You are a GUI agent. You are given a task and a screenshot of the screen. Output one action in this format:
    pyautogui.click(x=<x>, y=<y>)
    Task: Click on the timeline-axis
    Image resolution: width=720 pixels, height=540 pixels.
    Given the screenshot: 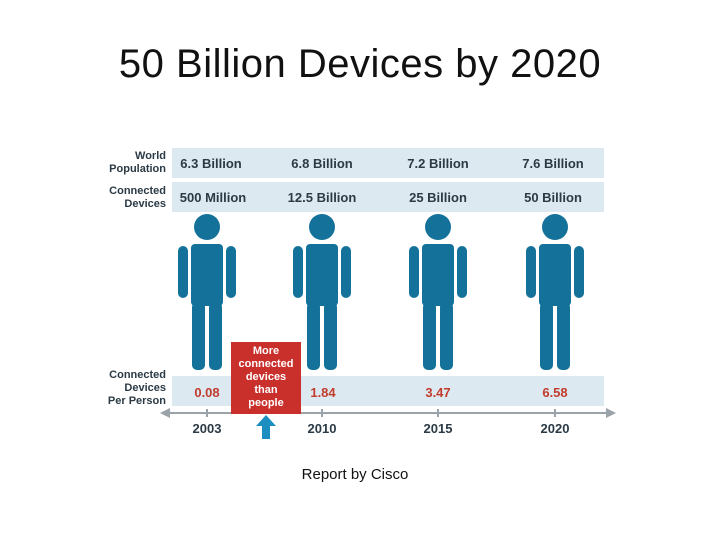 What is the action you would take?
    pyautogui.click(x=388, y=413)
    